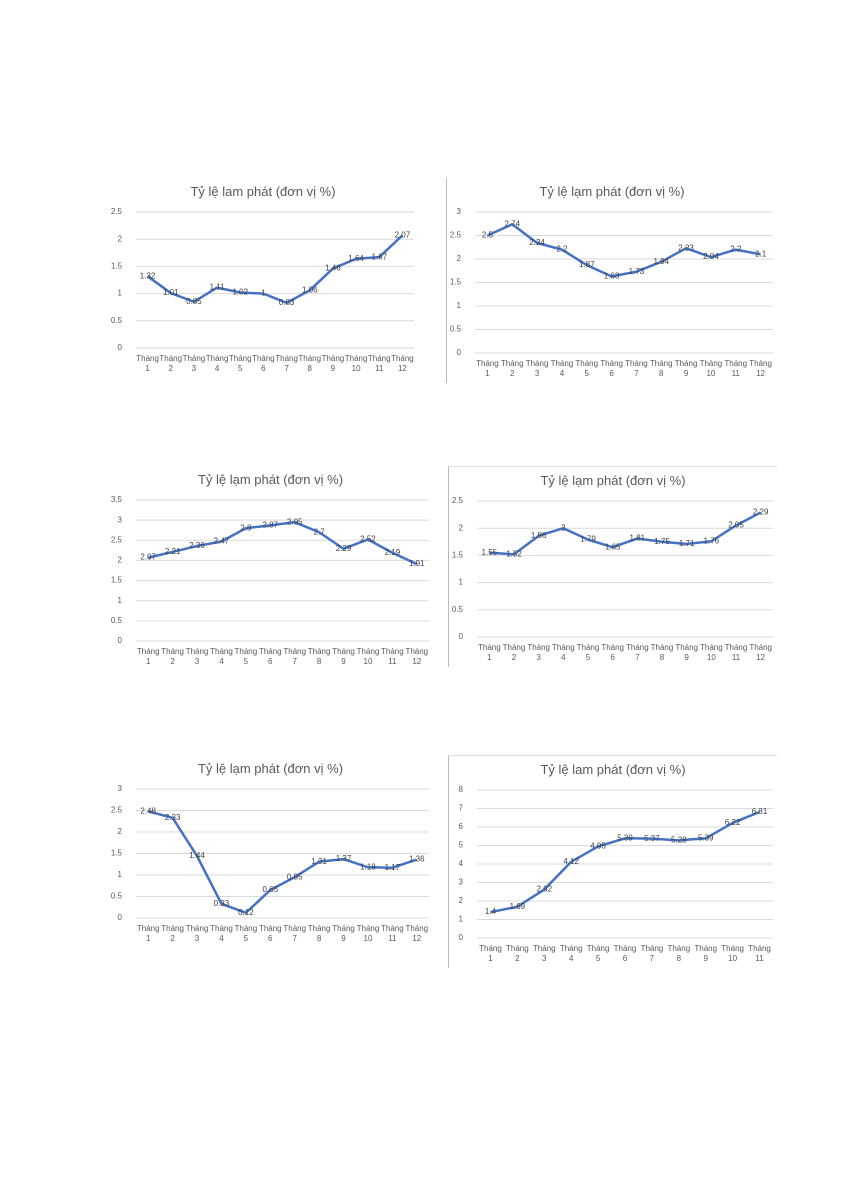  Describe the element at coordinates (310, 289) in the screenshot. I see `data-label: 1.06` at that location.